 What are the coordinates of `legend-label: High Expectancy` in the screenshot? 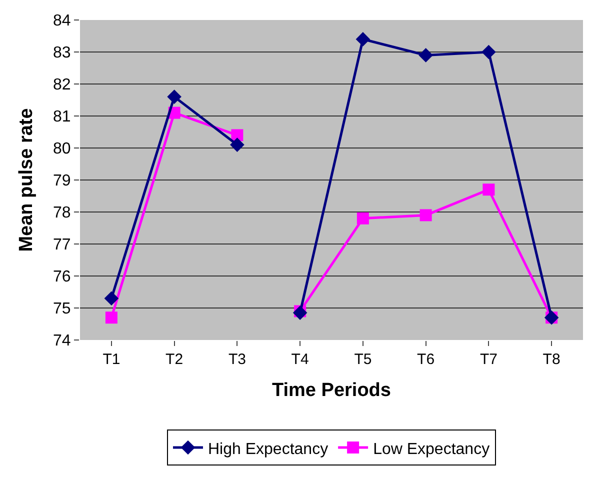 It's located at (268, 449).